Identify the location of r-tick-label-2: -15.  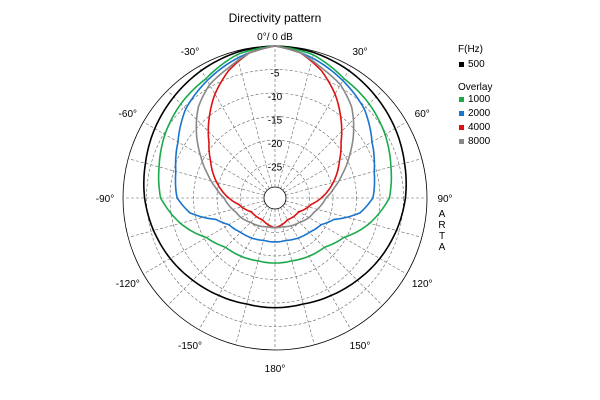
(275, 121).